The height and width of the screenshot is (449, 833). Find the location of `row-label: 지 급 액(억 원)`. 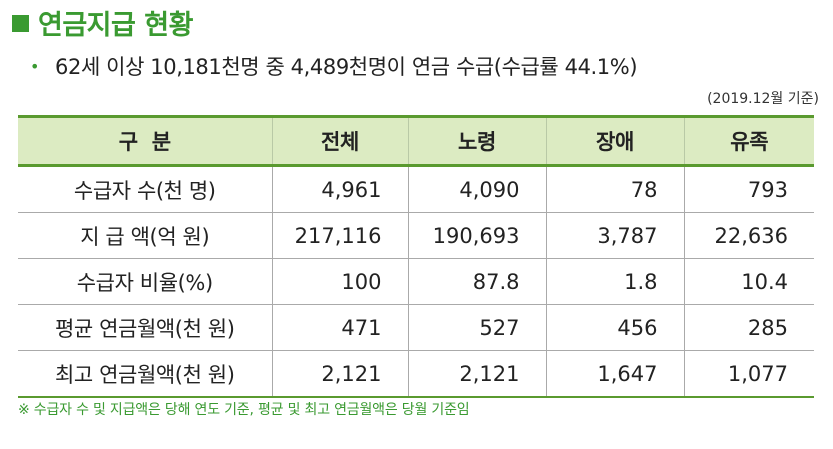

row-label: 지 급 액(억 원) is located at coordinates (145, 235).